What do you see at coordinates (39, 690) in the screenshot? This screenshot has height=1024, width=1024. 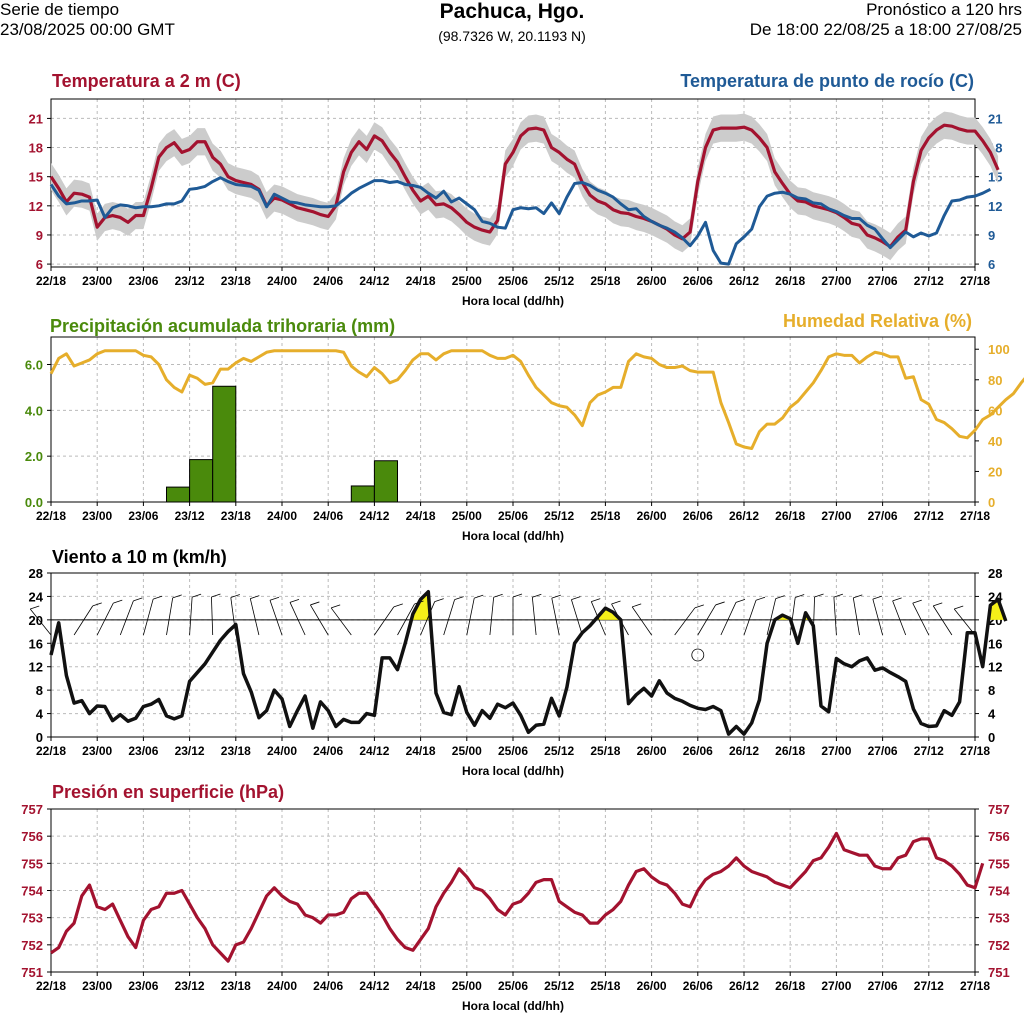 I see `y-tick-label: 8` at bounding box center [39, 690].